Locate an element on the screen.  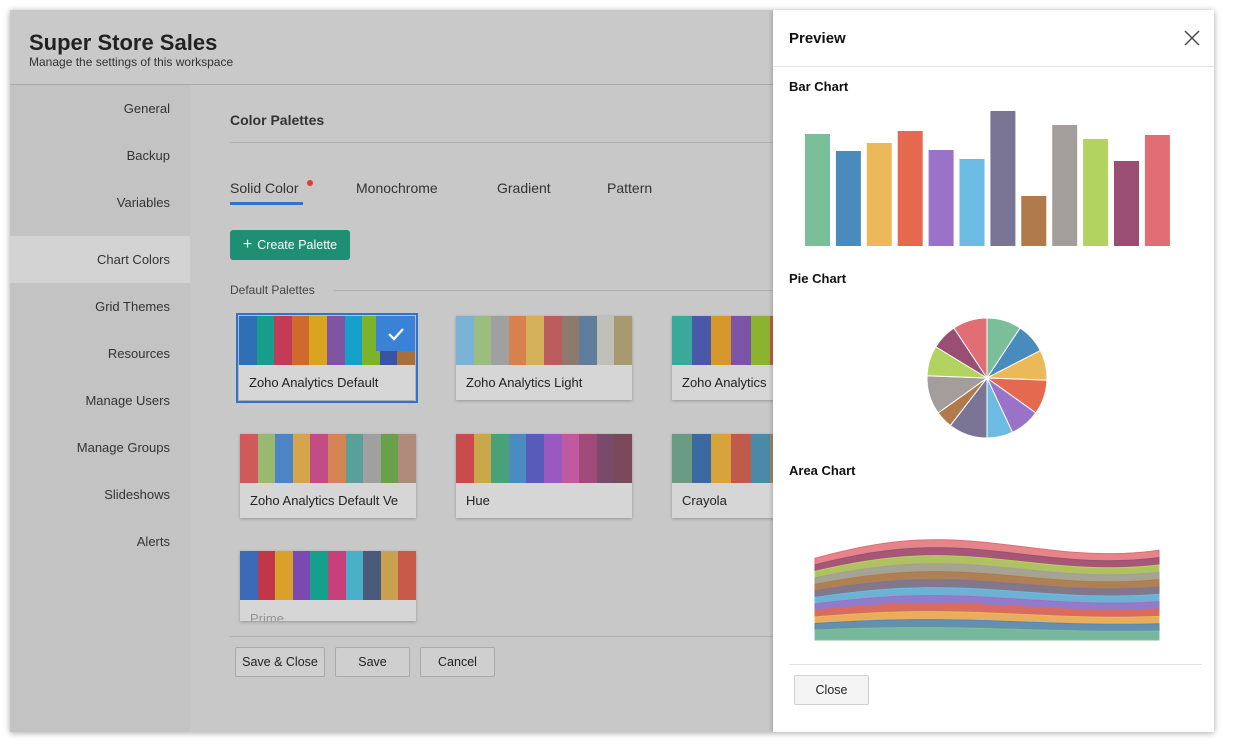
palette-name: Zoho Analytics Default is located at coordinates (314, 382).